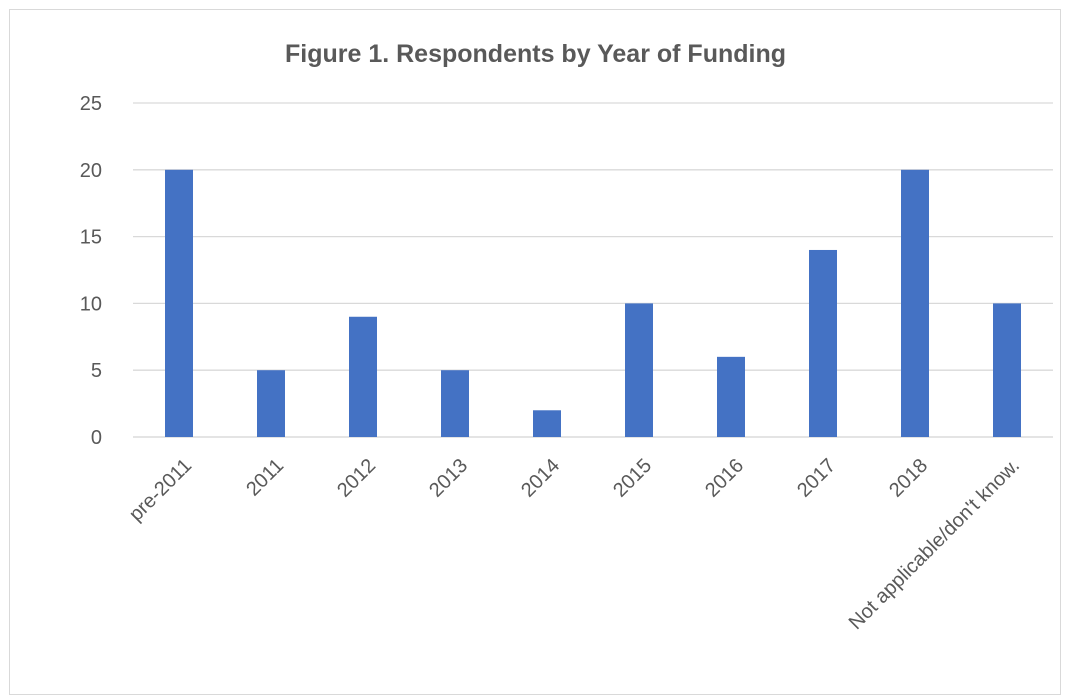 The image size is (1071, 698). Describe the element at coordinates (535, 54) in the screenshot. I see `chart-title: Figure 1. Respondents by Year of Funding` at that location.